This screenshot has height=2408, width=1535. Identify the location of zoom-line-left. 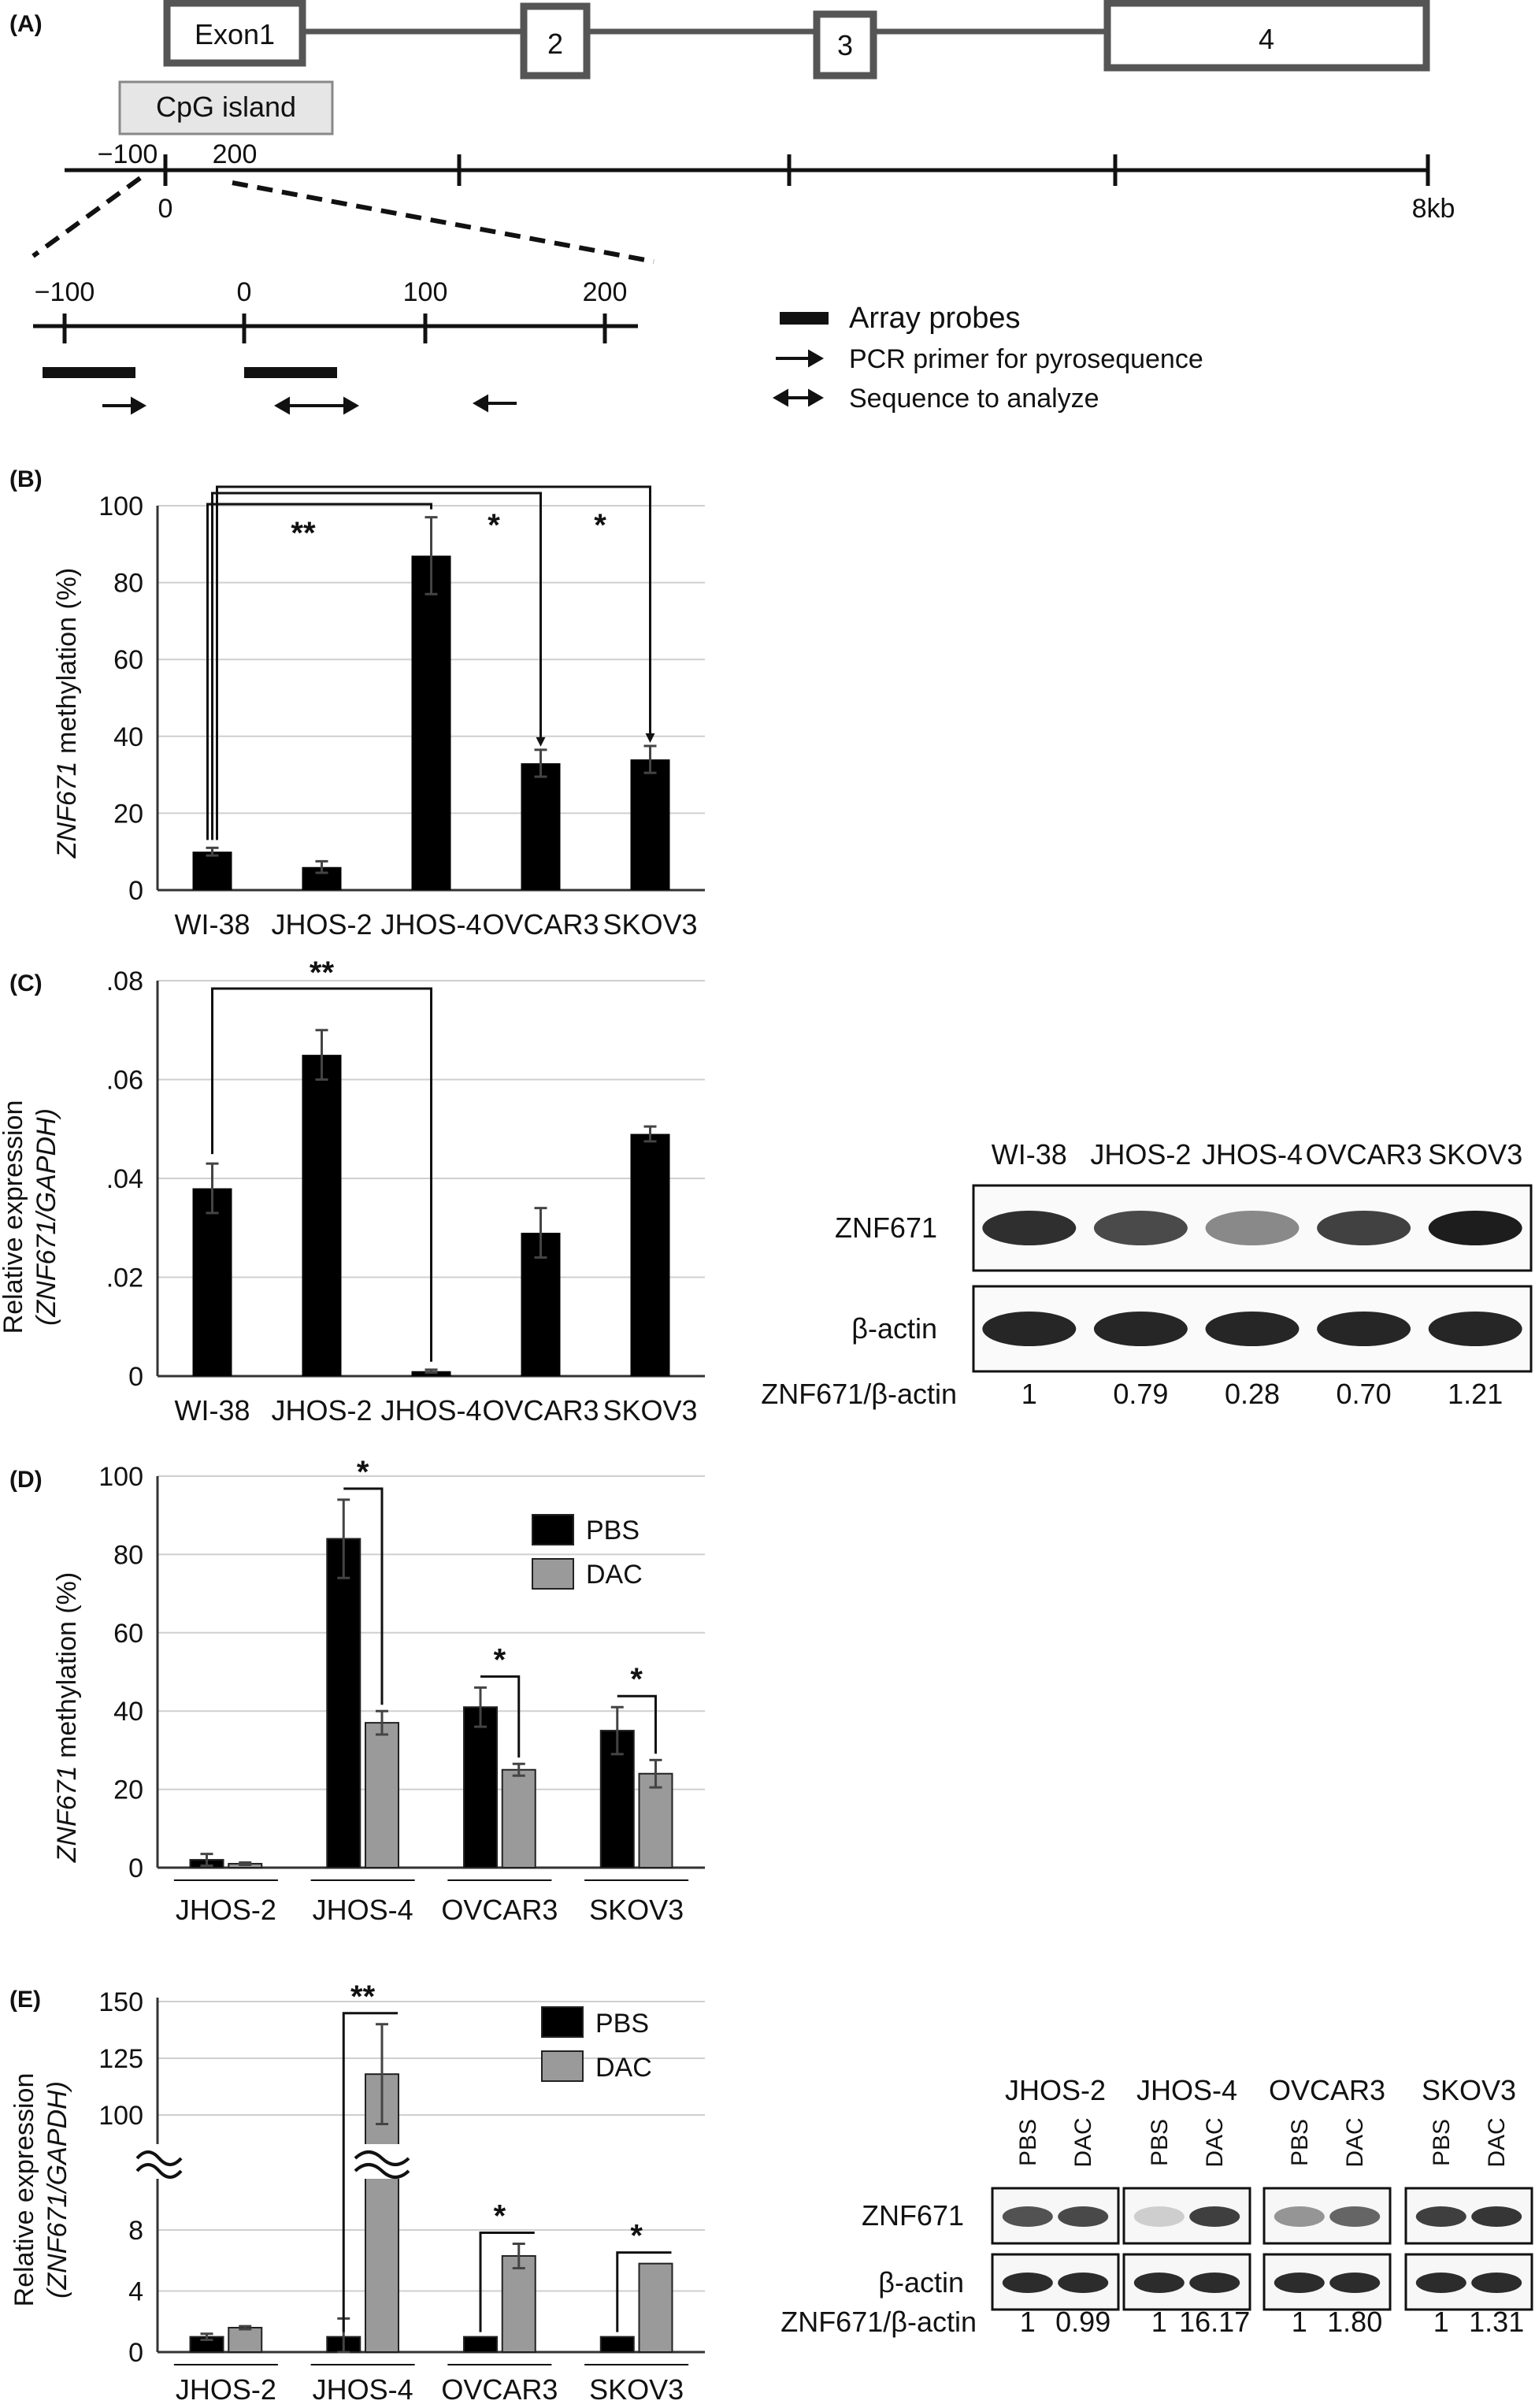
(87, 217).